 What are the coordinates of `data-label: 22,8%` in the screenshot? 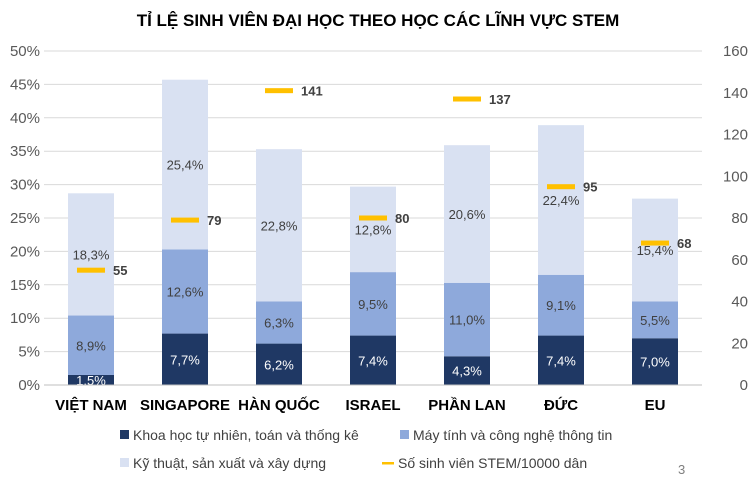 It's located at (279, 225).